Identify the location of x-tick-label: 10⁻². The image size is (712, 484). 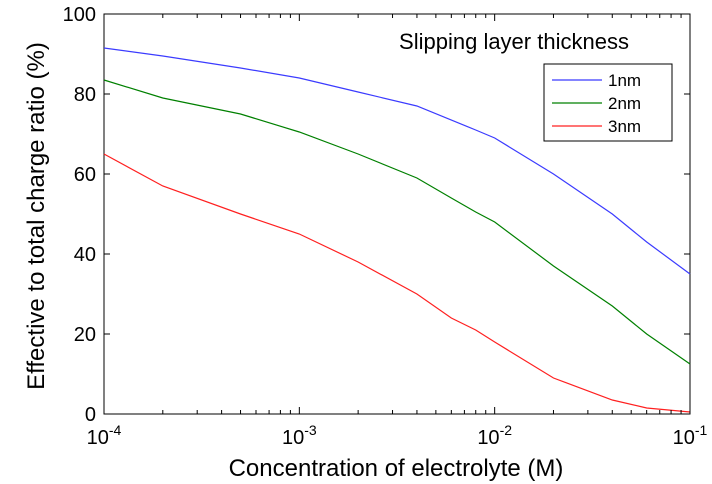
(494, 435).